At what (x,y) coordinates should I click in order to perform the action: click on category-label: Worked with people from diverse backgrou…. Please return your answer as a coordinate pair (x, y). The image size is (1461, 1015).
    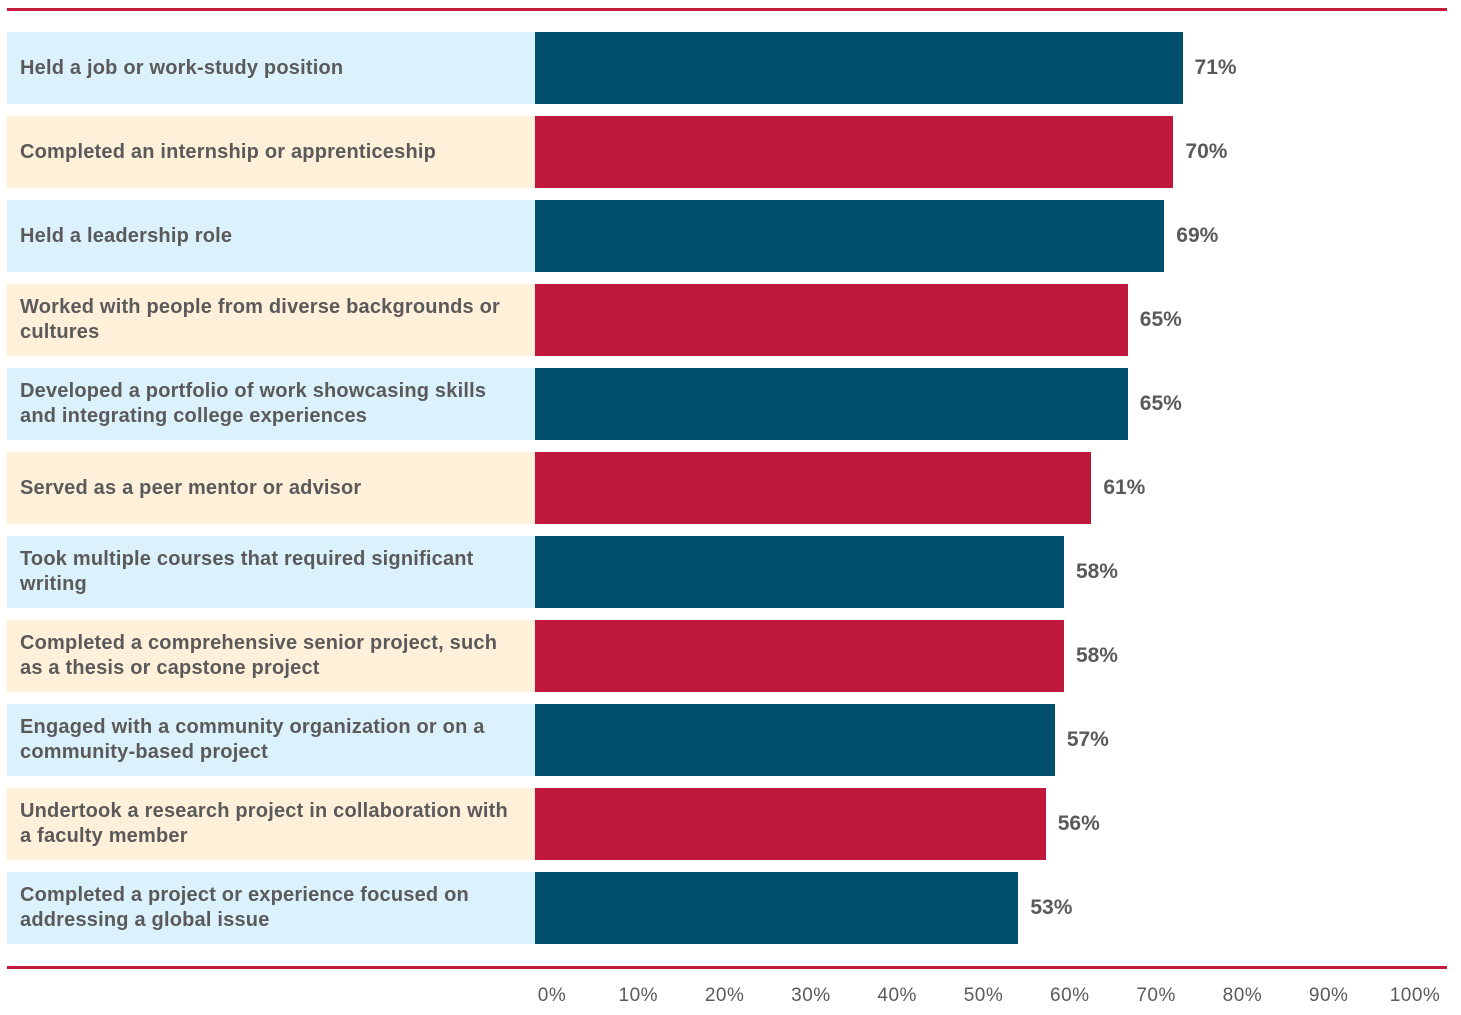
    Looking at the image, I should click on (271, 320).